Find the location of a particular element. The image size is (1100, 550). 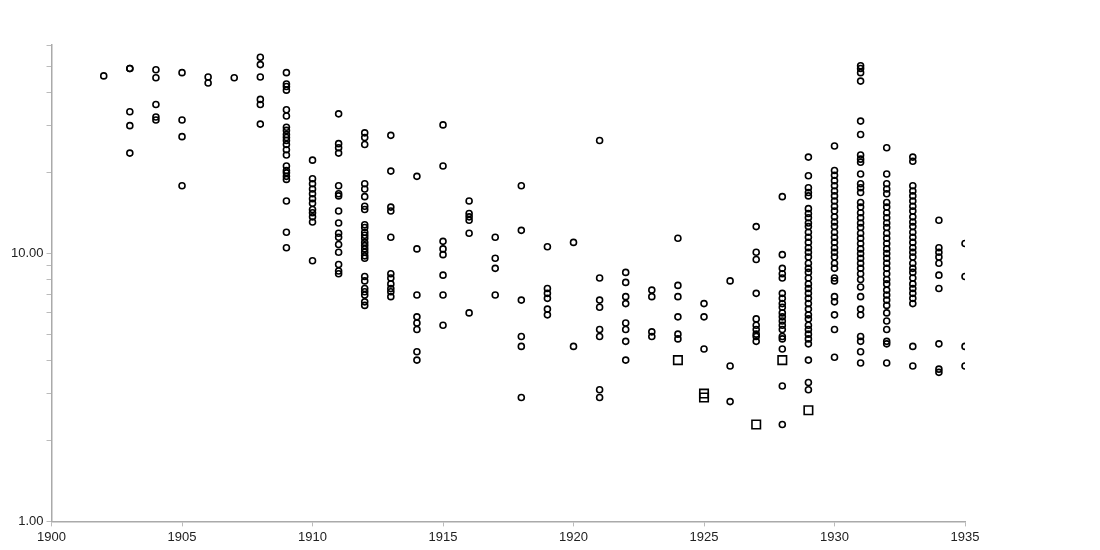

x-tick-label: 1915 is located at coordinates (443, 536).